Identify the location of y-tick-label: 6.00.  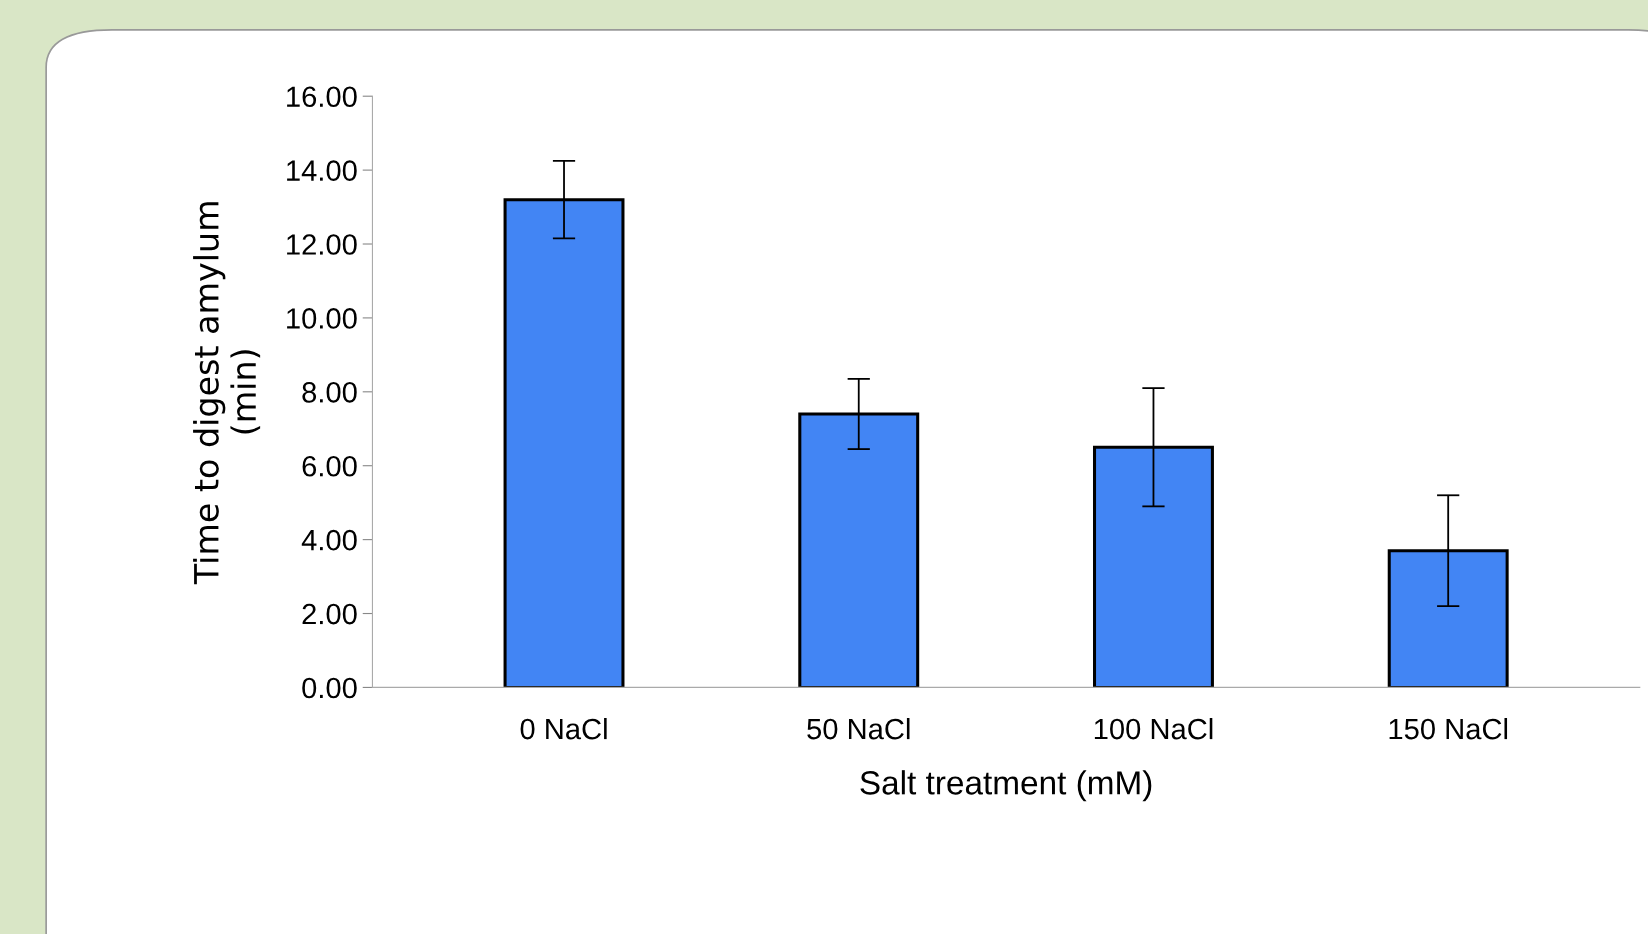
(329, 466).